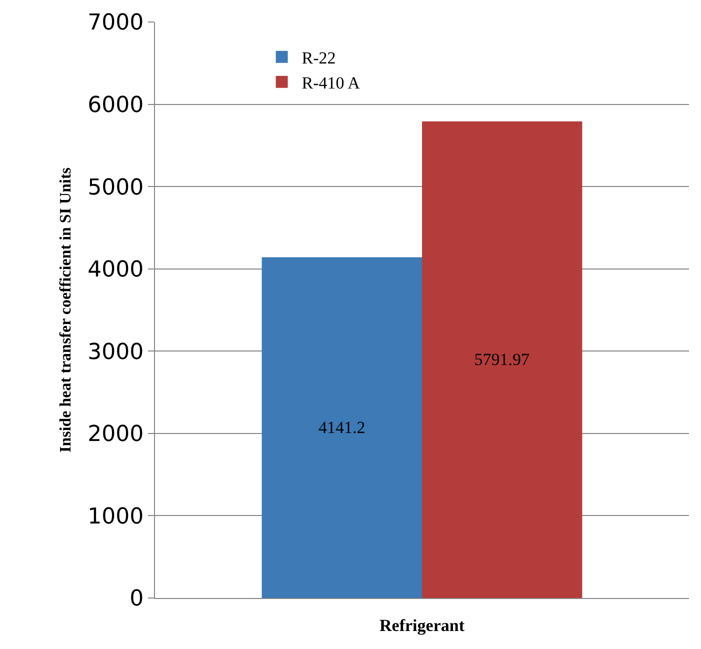  Describe the element at coordinates (116, 270) in the screenshot. I see `y-tick-label: 4000` at that location.